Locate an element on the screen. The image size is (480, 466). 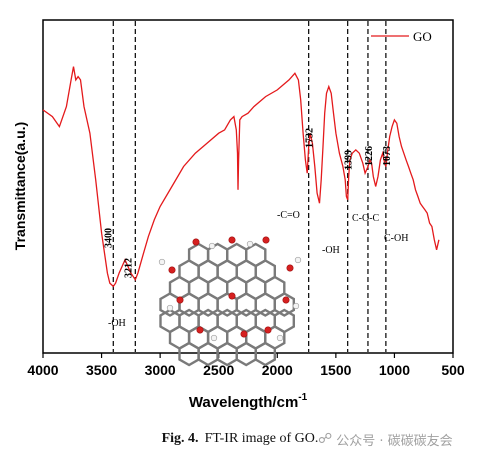
caption-text: FT-IR image of GO. is located at coordinates (261, 438).